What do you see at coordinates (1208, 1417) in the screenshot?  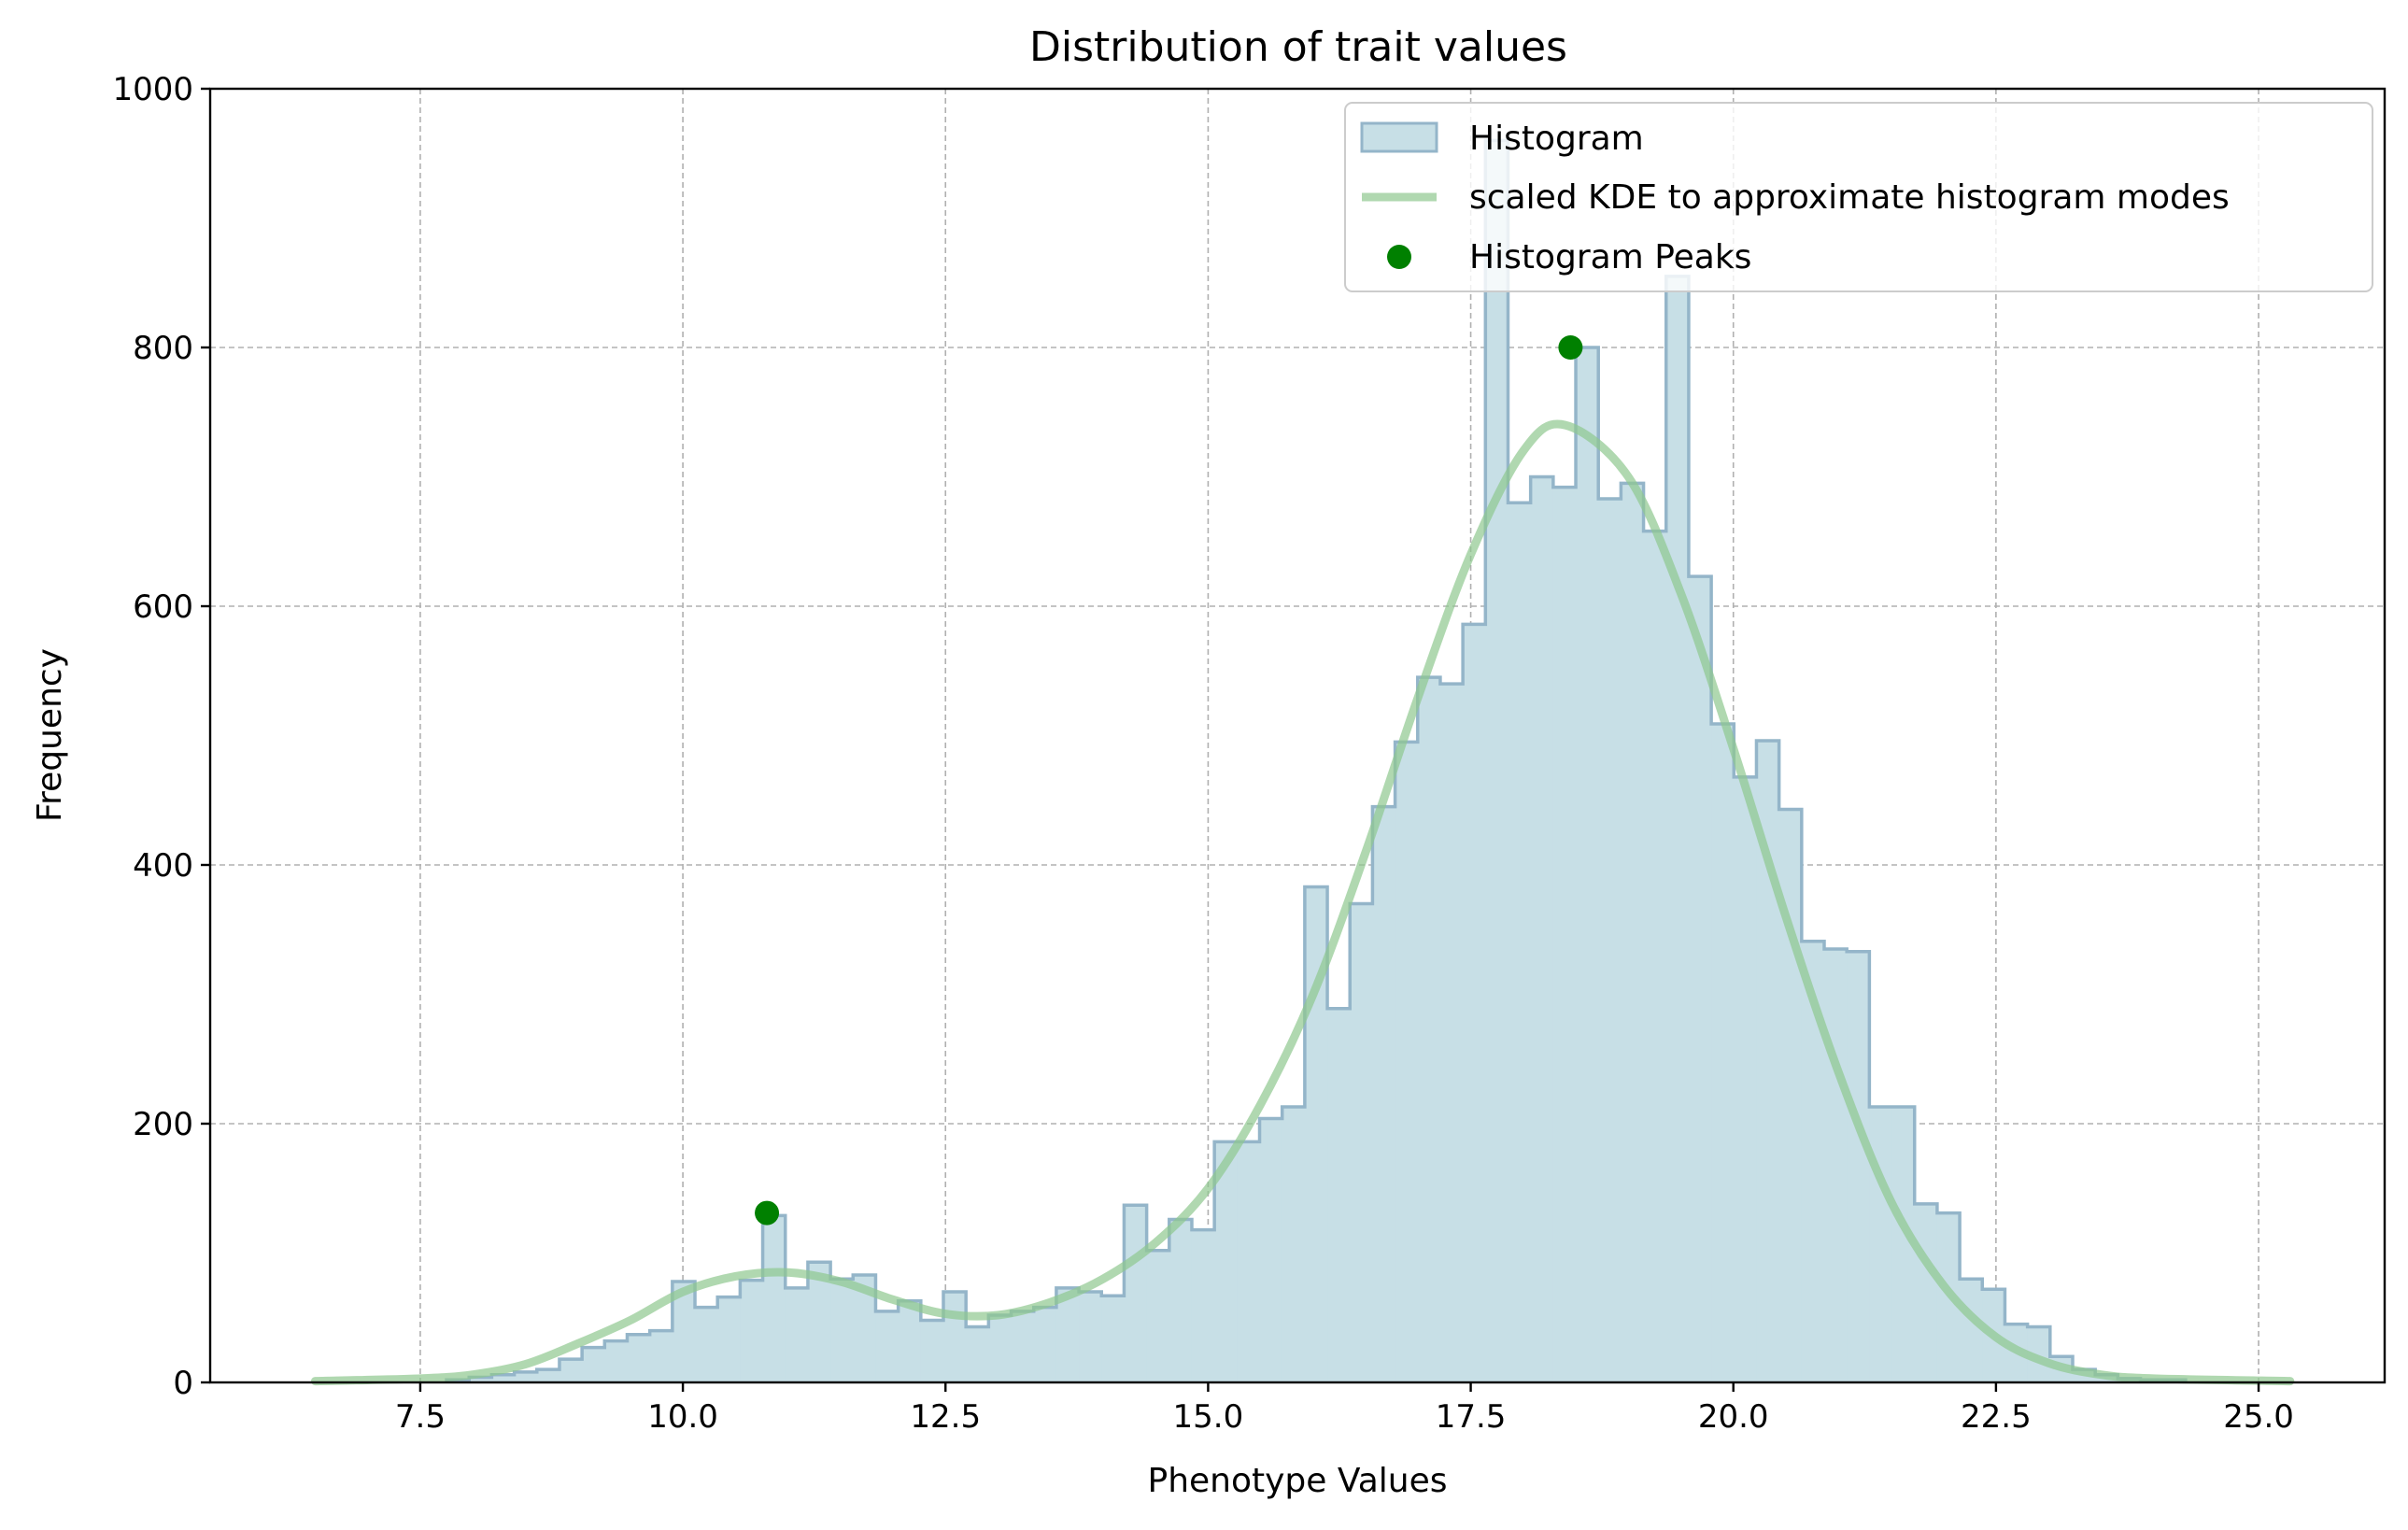 I see `x-tick-label: 15.0` at bounding box center [1208, 1417].